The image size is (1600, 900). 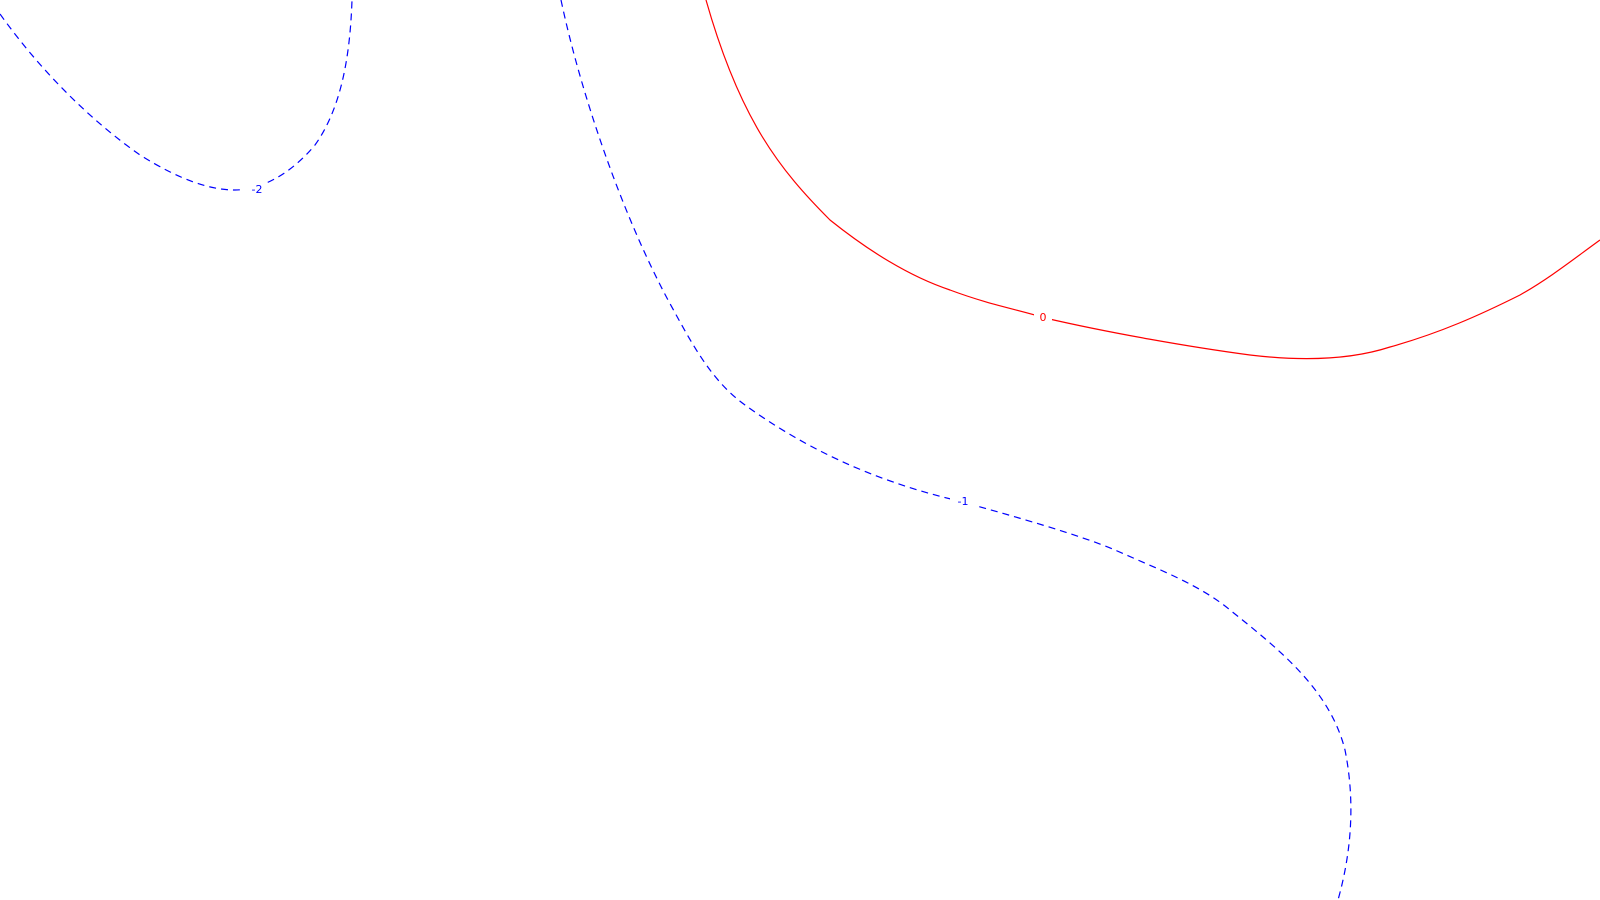 I want to click on contour-label-minus-1: -1, so click(x=963, y=501).